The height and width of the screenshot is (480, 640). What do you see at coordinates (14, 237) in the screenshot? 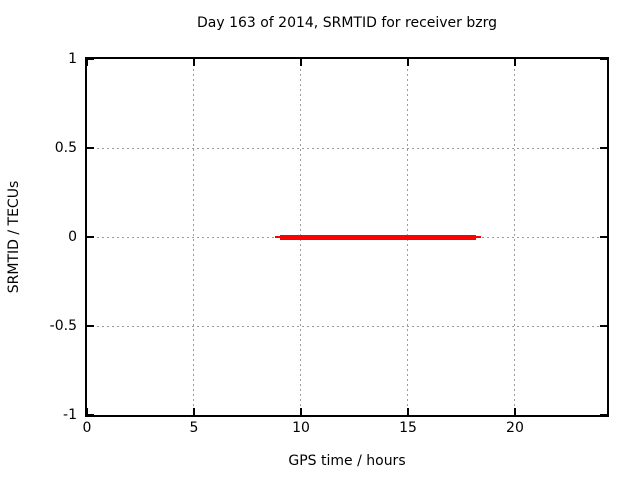
I see `y-axis-label: SRMTID / TECUs` at bounding box center [14, 237].